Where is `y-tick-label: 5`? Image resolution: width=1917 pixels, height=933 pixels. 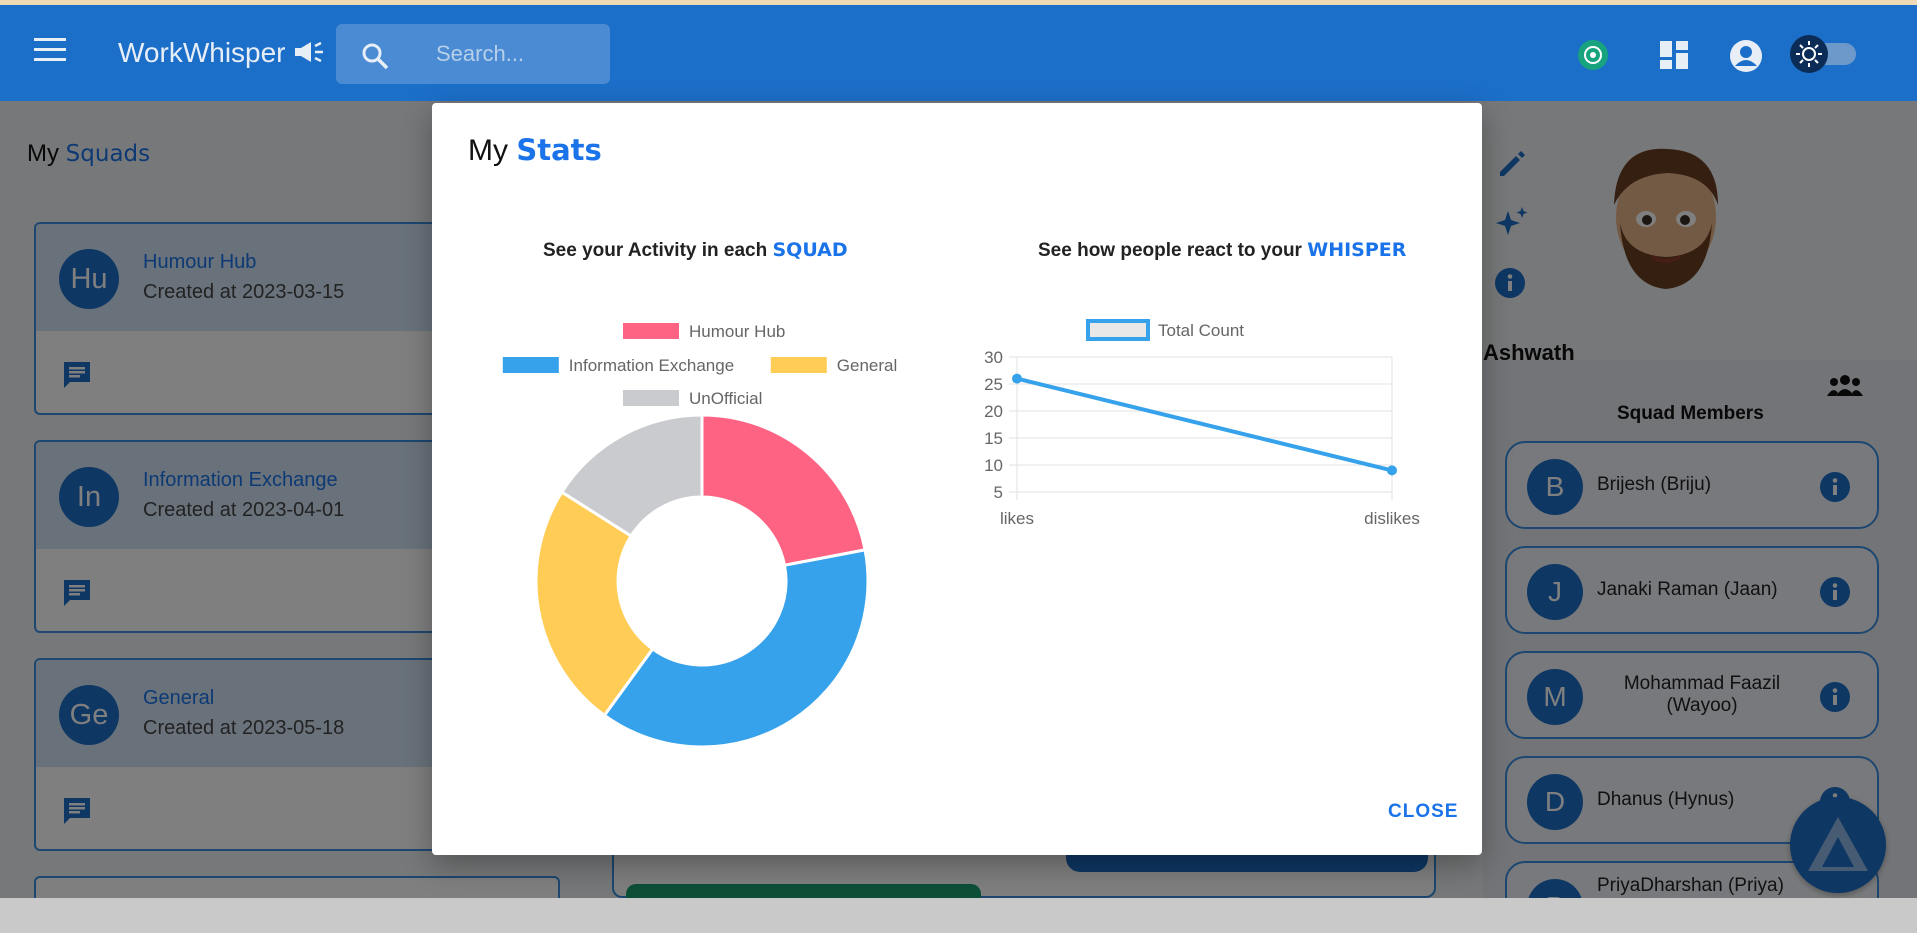
y-tick-label: 5 is located at coordinates (998, 492).